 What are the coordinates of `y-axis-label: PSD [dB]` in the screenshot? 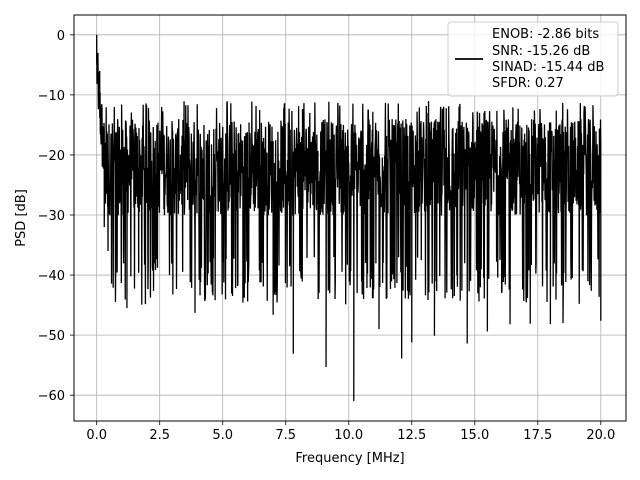 It's located at (21, 218).